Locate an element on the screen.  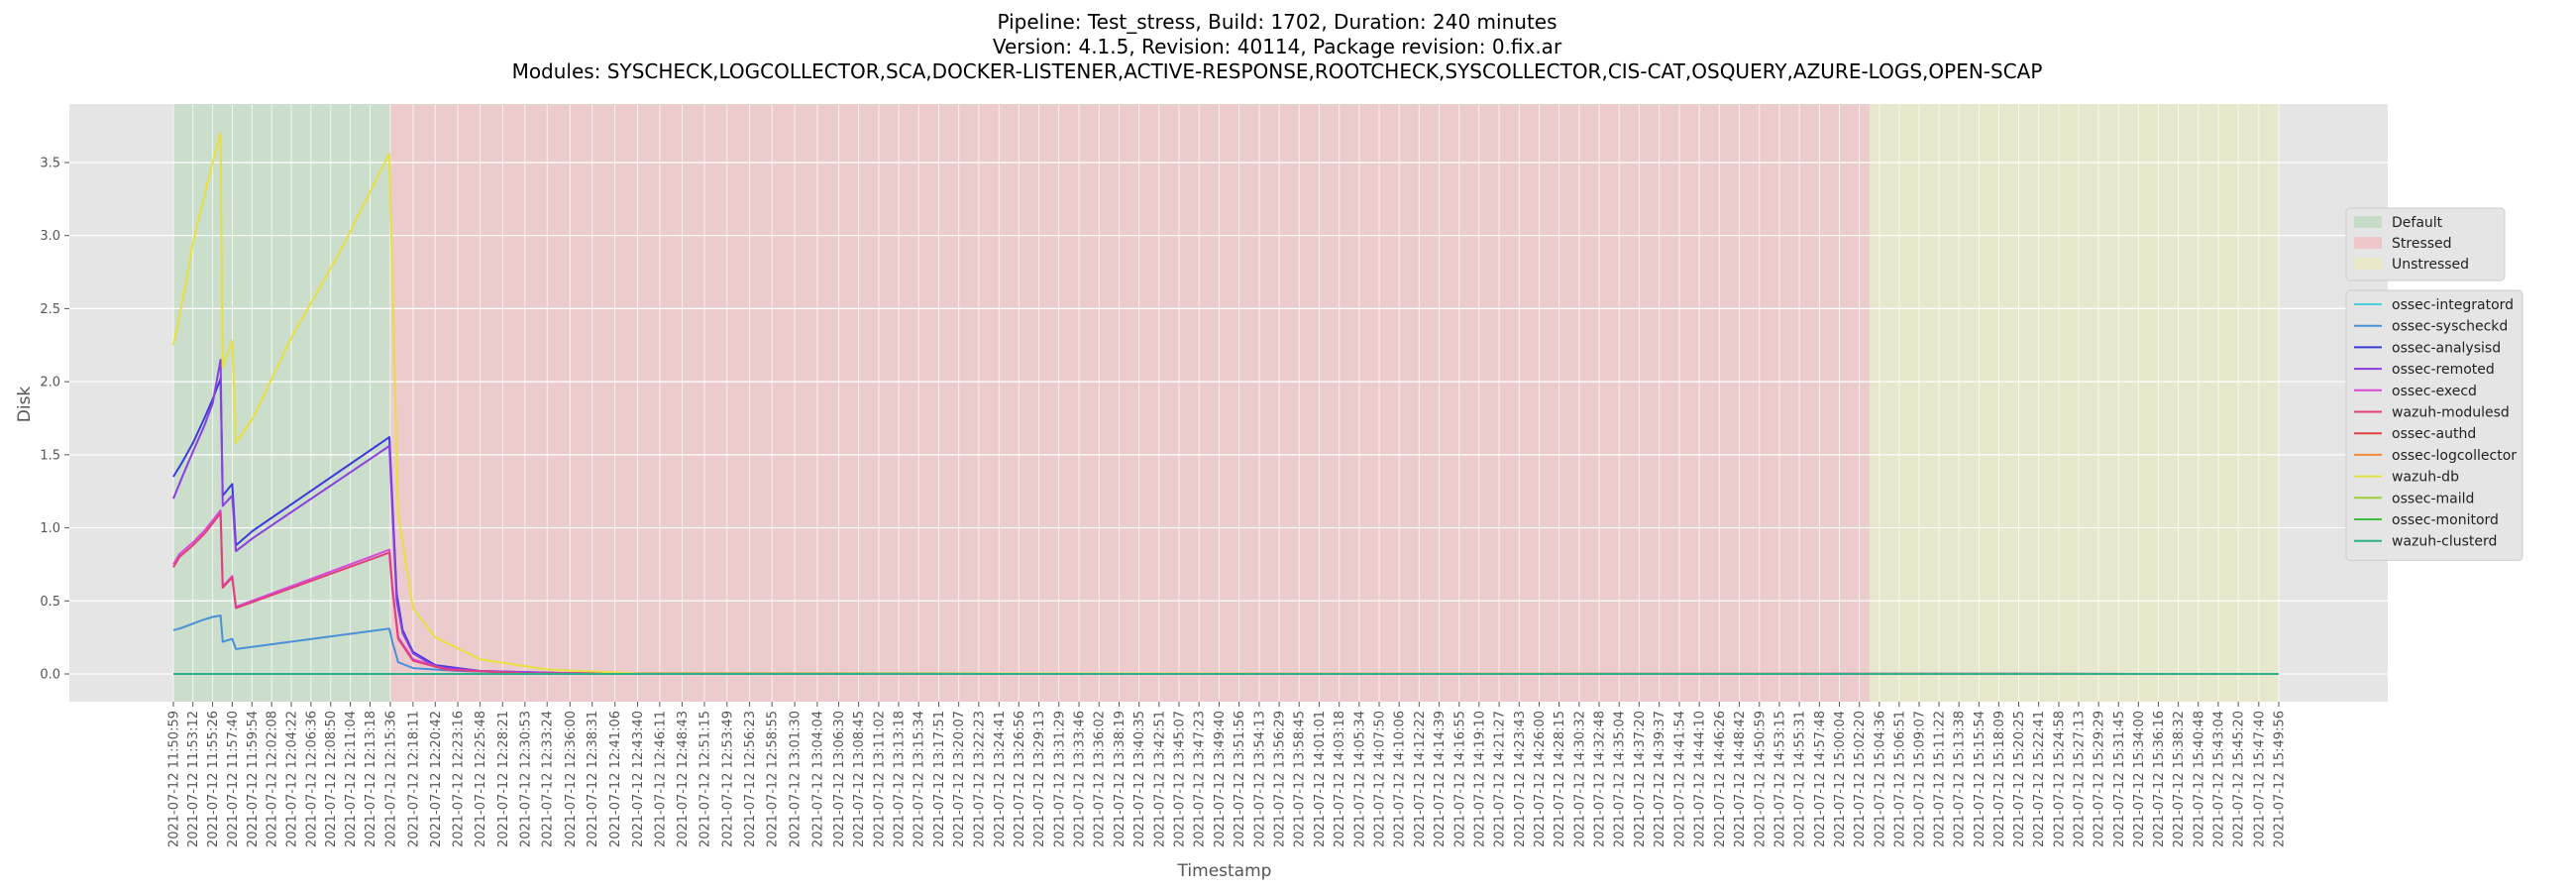
x-tick-label: 2021-07-12 15:15:54 is located at coordinates (1980, 779).